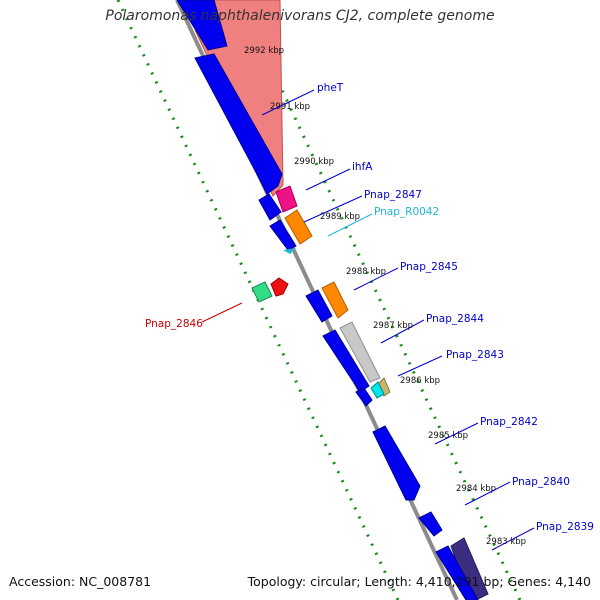  I want to click on gene-label-Pnap-R0042: Pnap_R0042, so click(406, 212).